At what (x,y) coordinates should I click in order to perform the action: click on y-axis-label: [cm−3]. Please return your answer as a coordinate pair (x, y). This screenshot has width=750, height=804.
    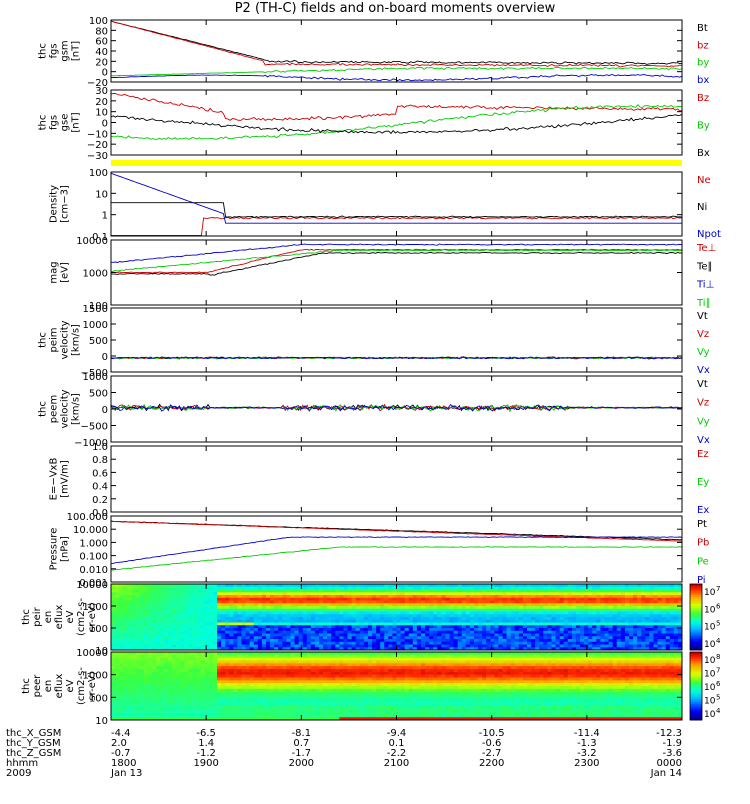
    Looking at the image, I should click on (65, 204).